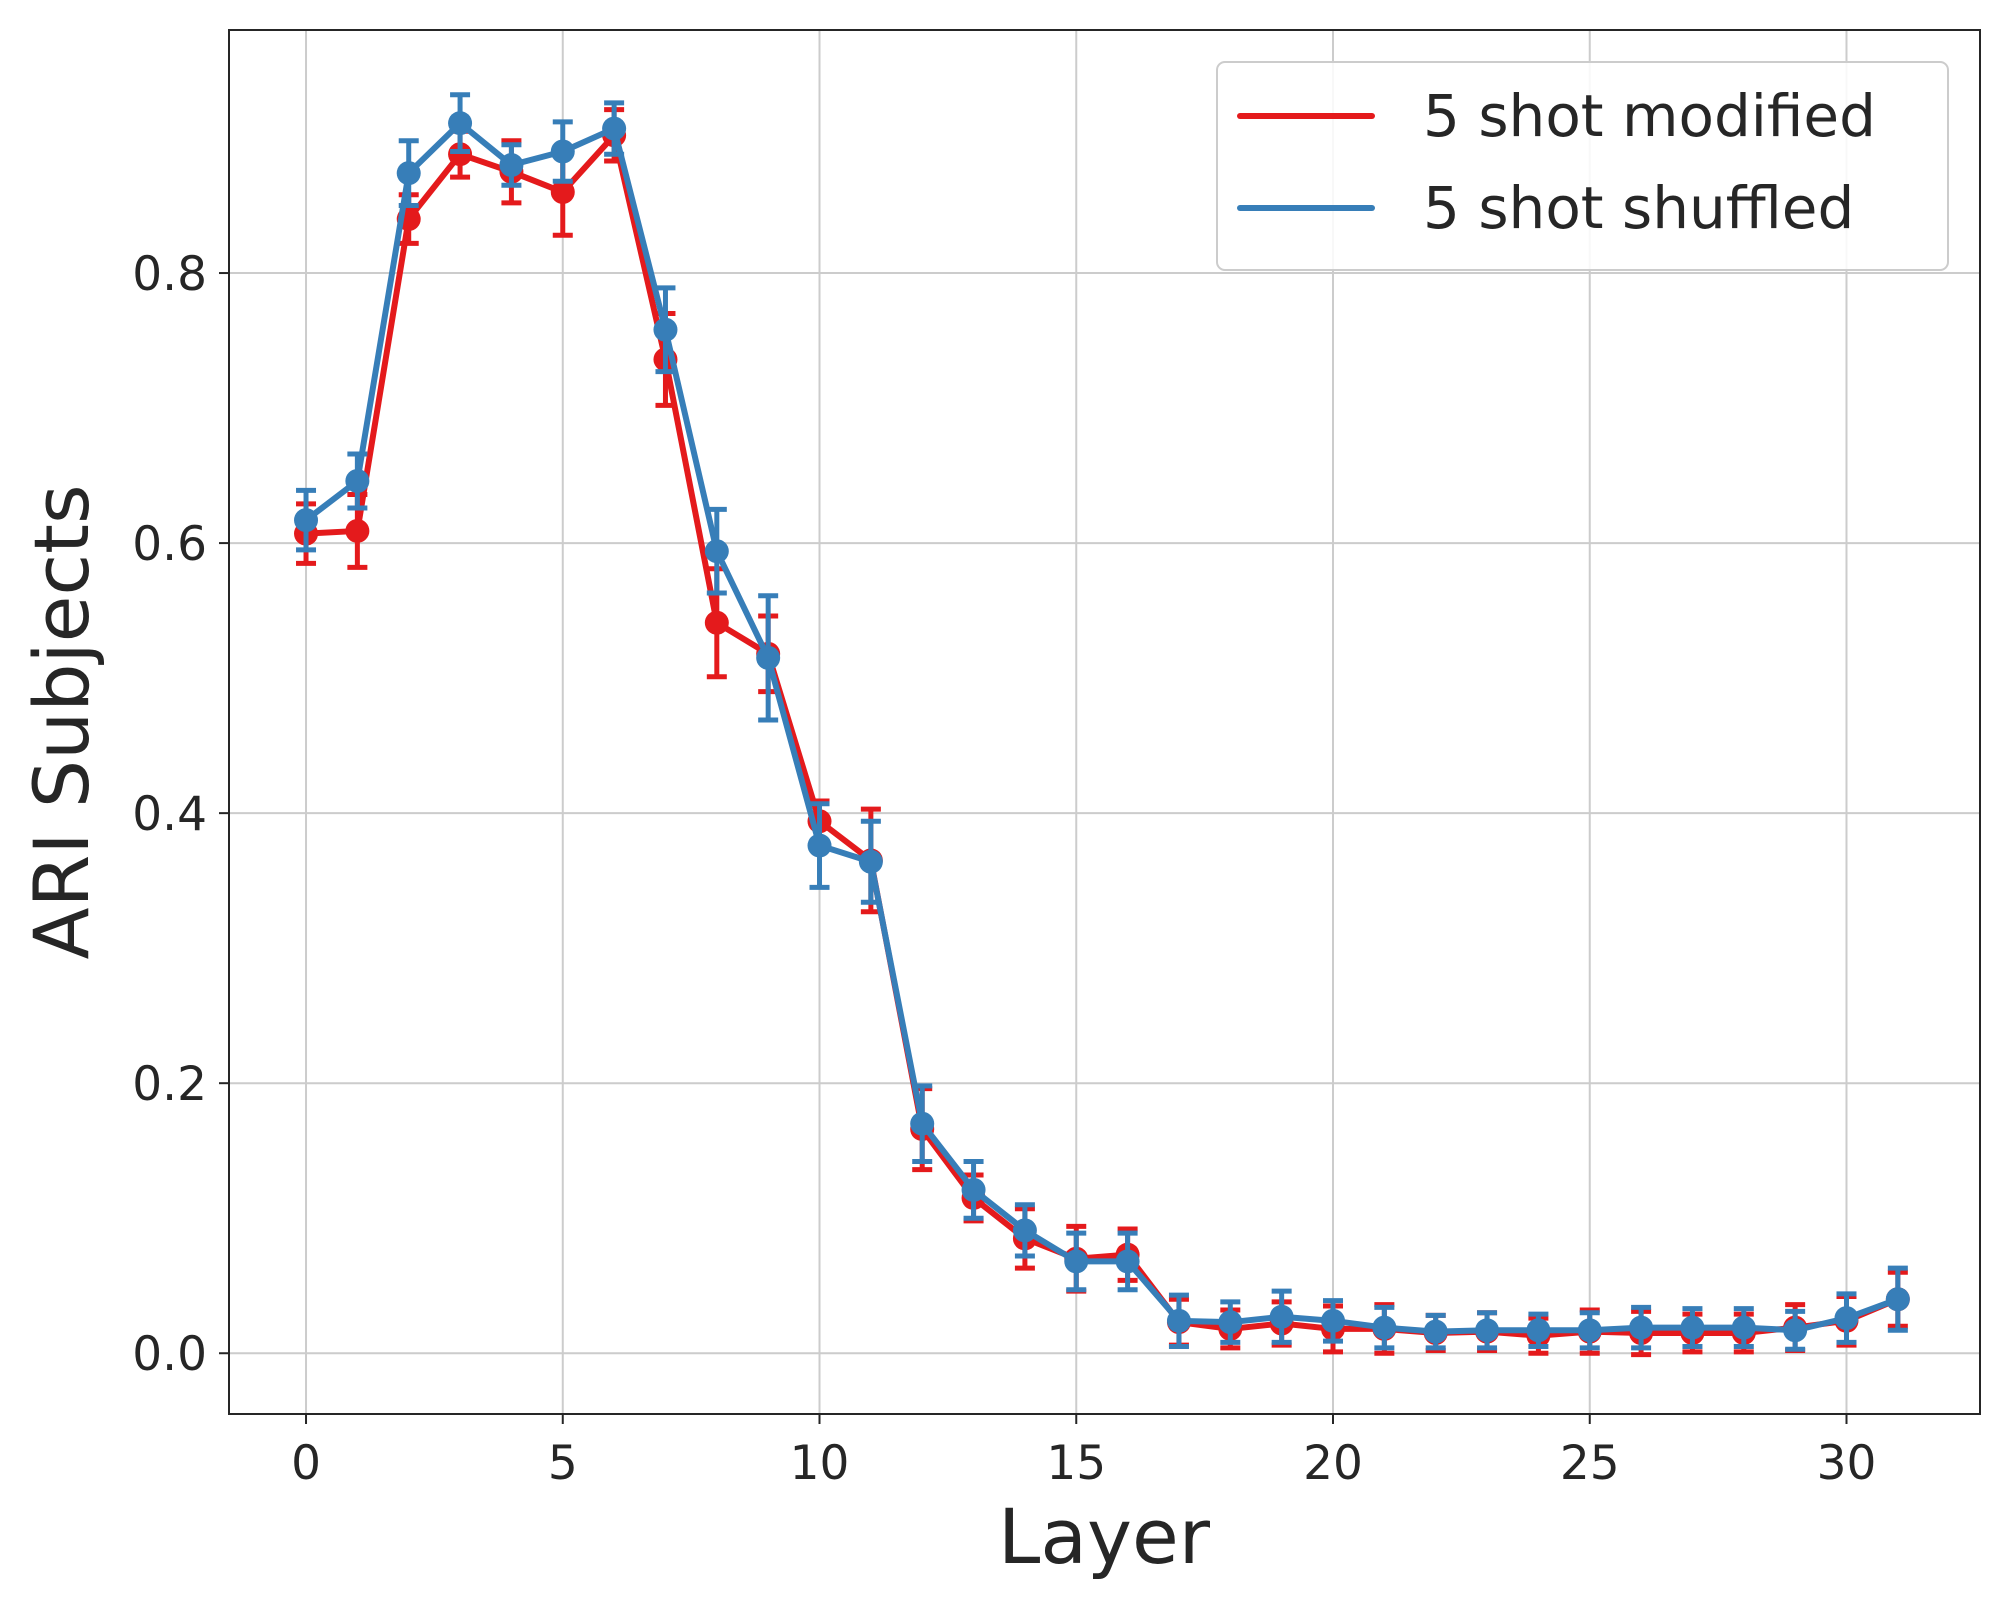  I want to click on x-tick-label: 30, so click(1847, 1463).